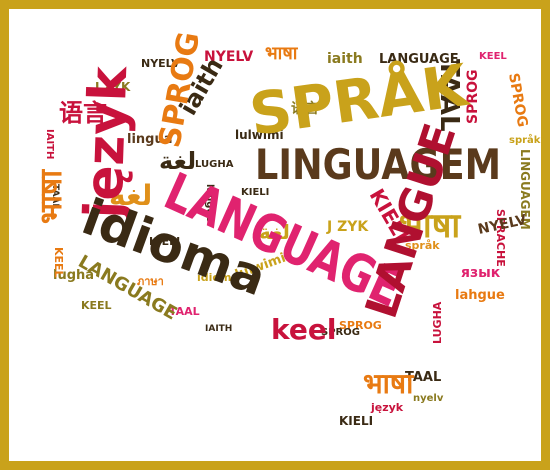  What do you see at coordinates (96, 305) in the screenshot?
I see `word-keel-left: KEEL` at bounding box center [96, 305].